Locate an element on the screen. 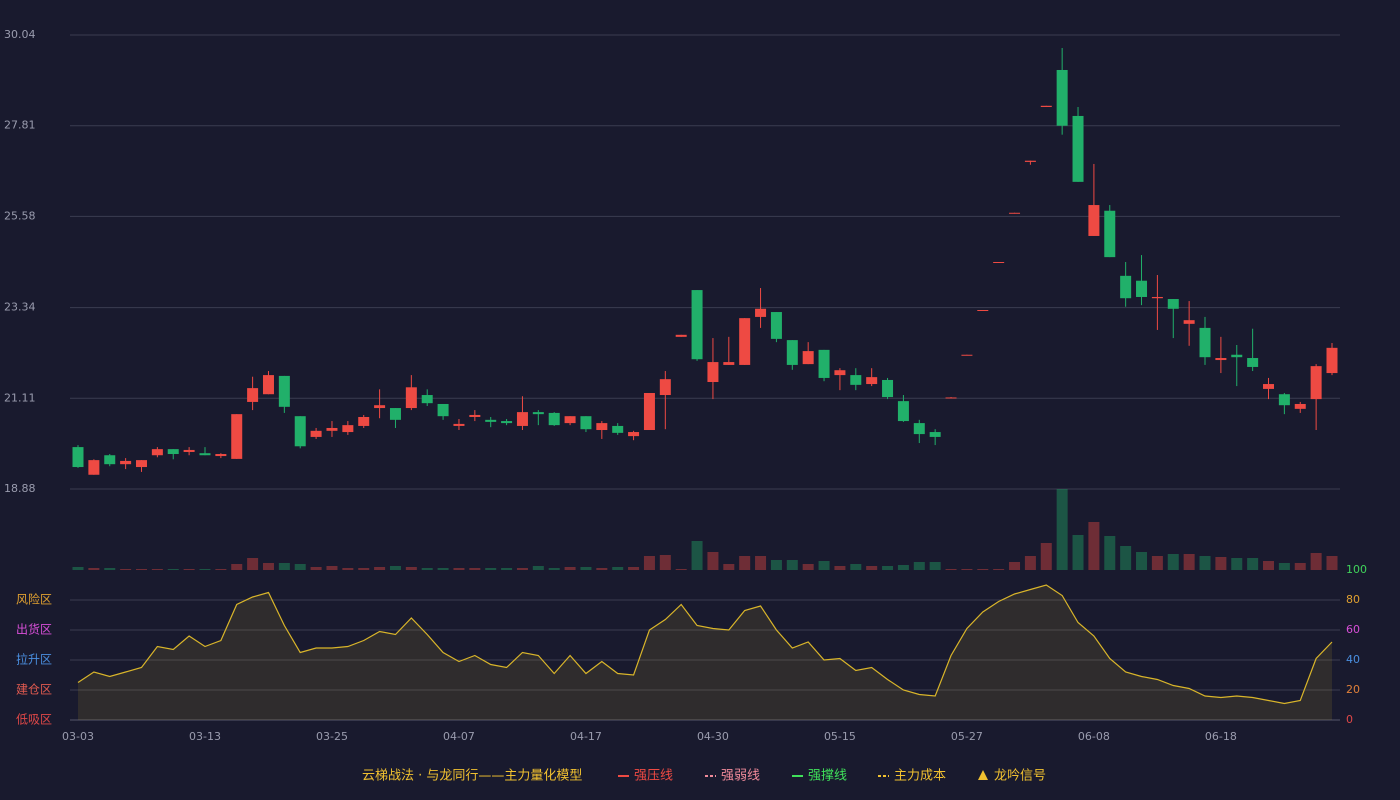 The width and height of the screenshot is (1400, 800). x-tick-label: 04-30 is located at coordinates (713, 736).